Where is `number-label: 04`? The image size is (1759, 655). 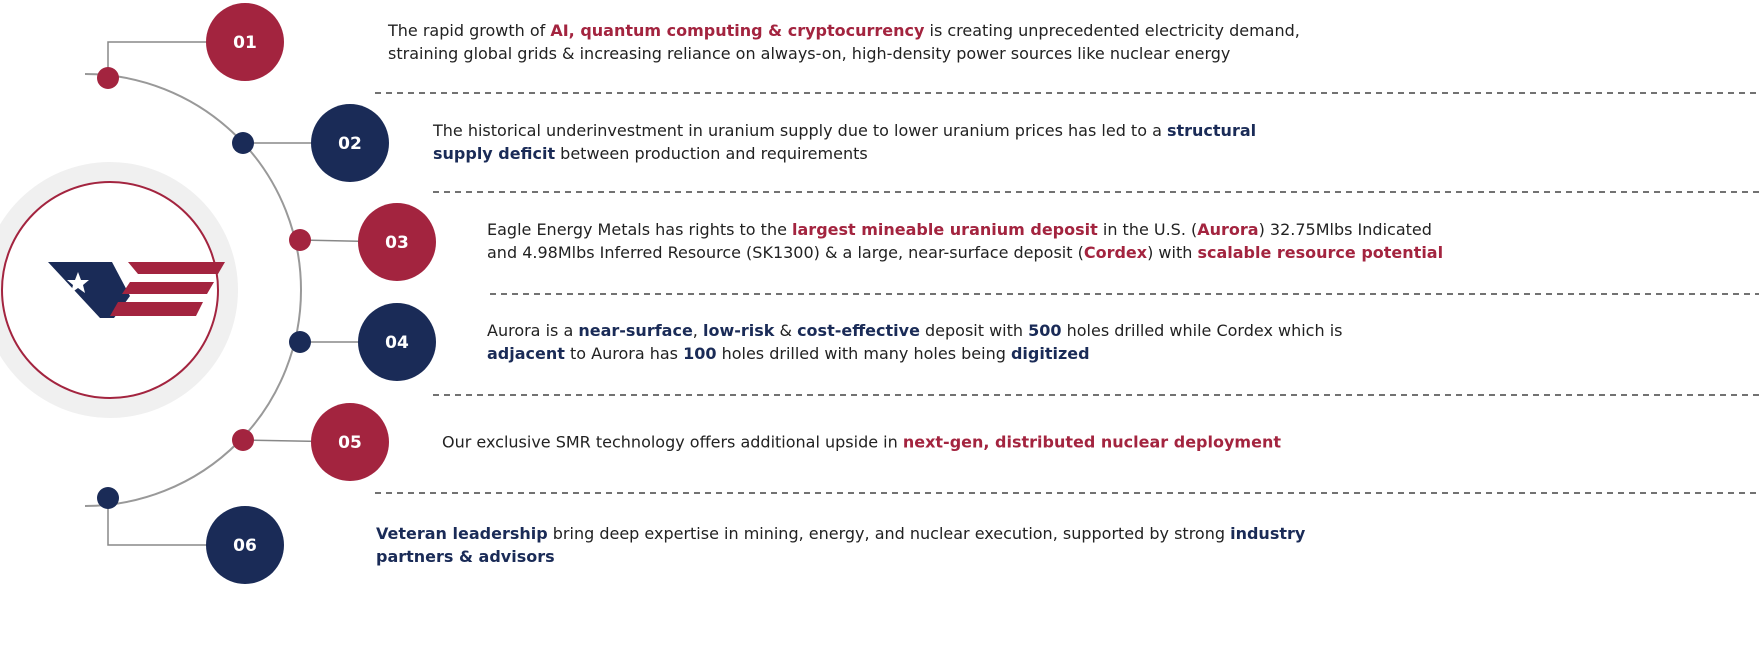 number-label: 04 is located at coordinates (397, 343).